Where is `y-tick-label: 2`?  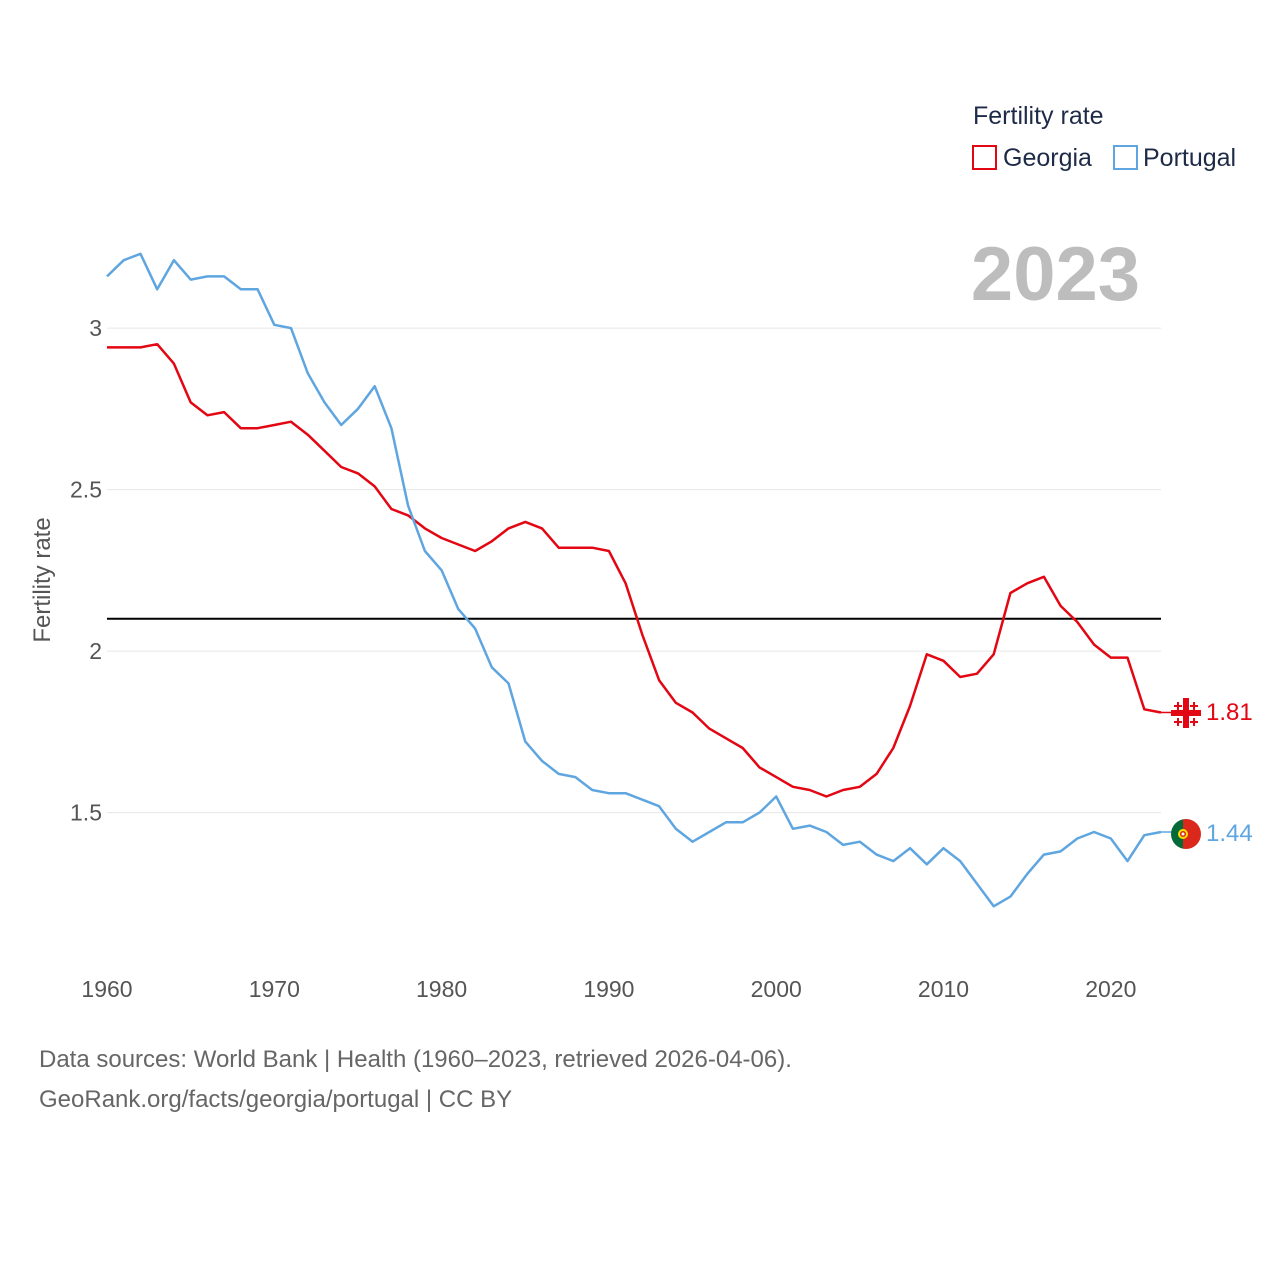
y-tick-label: 2 is located at coordinates (95, 651).